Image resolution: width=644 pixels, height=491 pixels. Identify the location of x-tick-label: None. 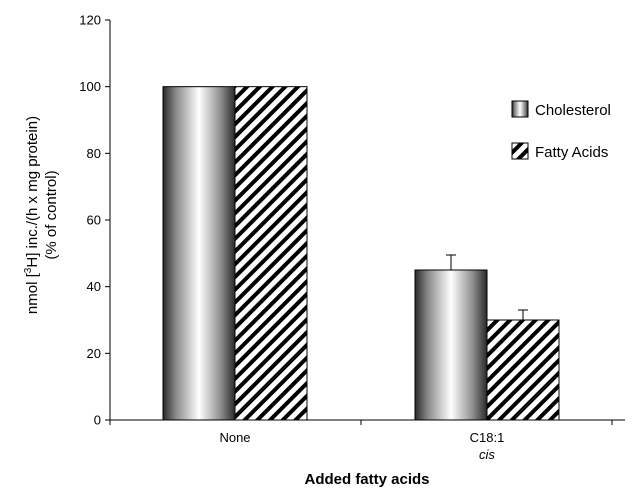
(234, 437).